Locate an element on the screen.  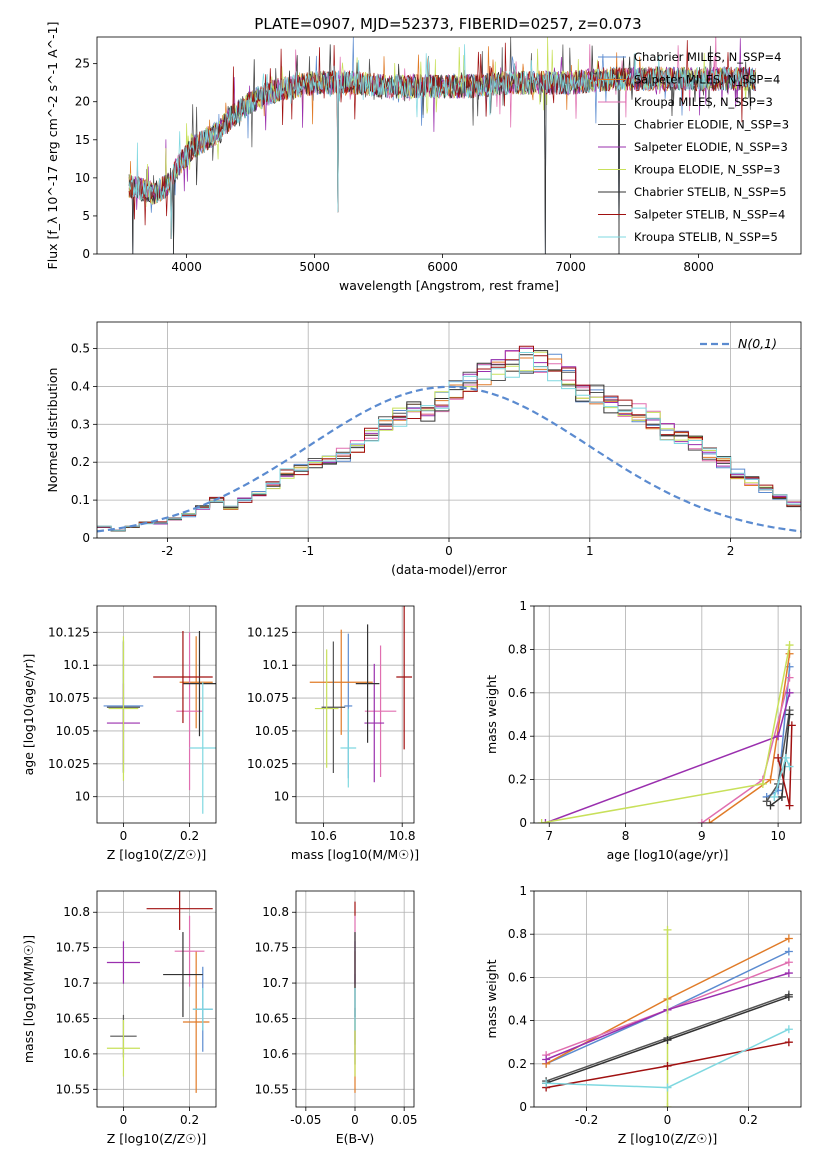
legend-entry-label: Kroupa ELODIE, N_SSP=3 is located at coordinates (707, 170).